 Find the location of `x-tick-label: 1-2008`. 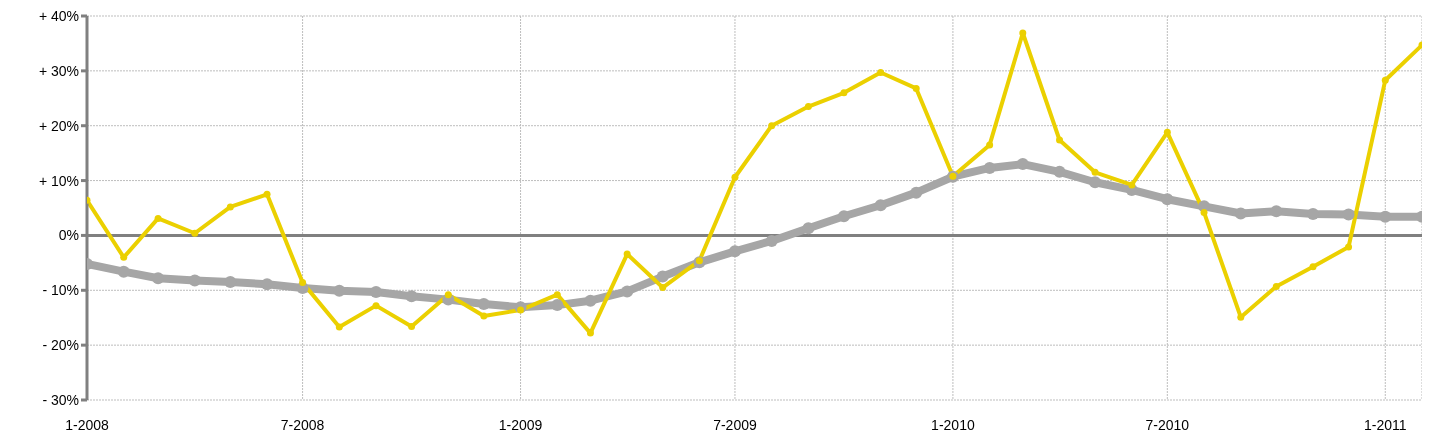

x-tick-label: 1-2008 is located at coordinates (87, 424).